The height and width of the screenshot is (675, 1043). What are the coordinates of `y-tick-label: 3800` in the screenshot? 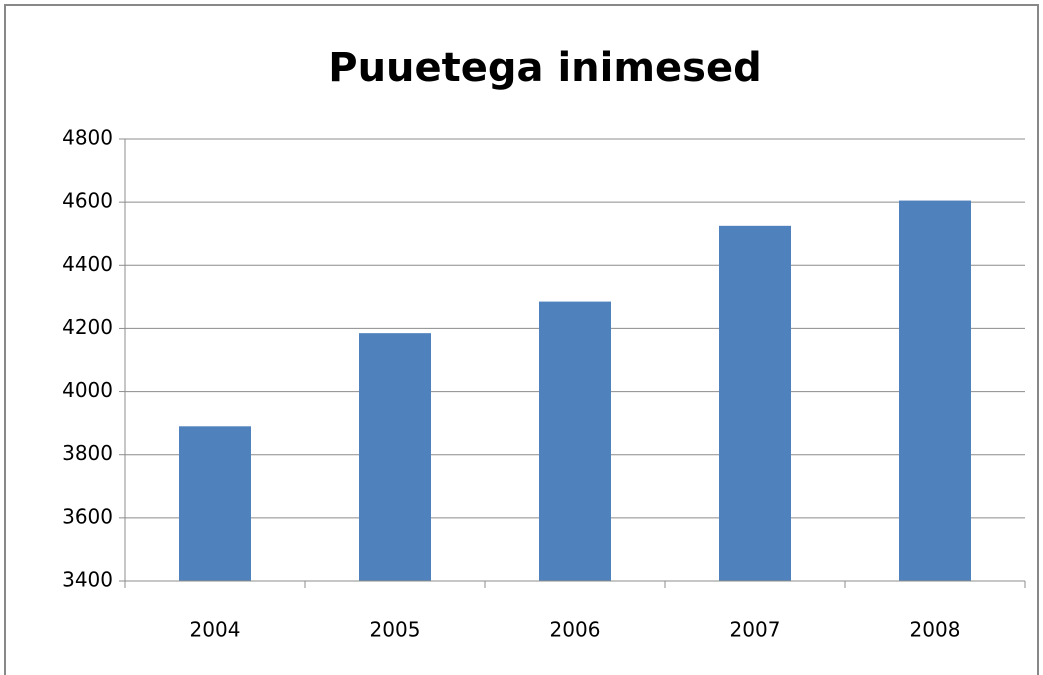 It's located at (87, 453).